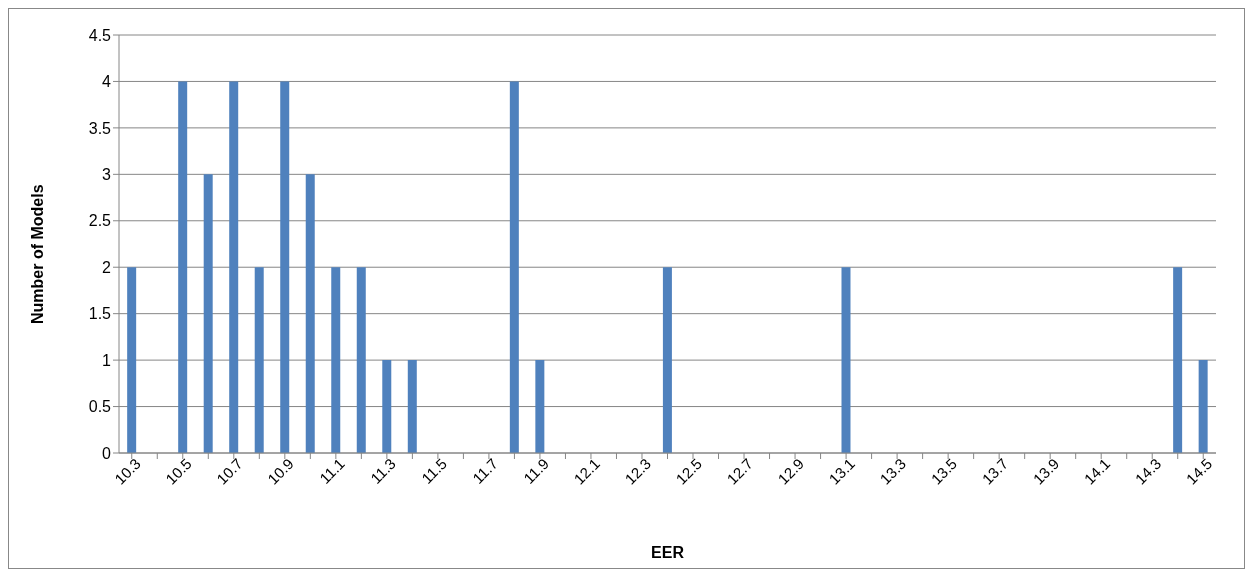 This screenshot has width=1253, height=577. Describe the element at coordinates (100, 128) in the screenshot. I see `y-tick-label: 3.5` at that location.